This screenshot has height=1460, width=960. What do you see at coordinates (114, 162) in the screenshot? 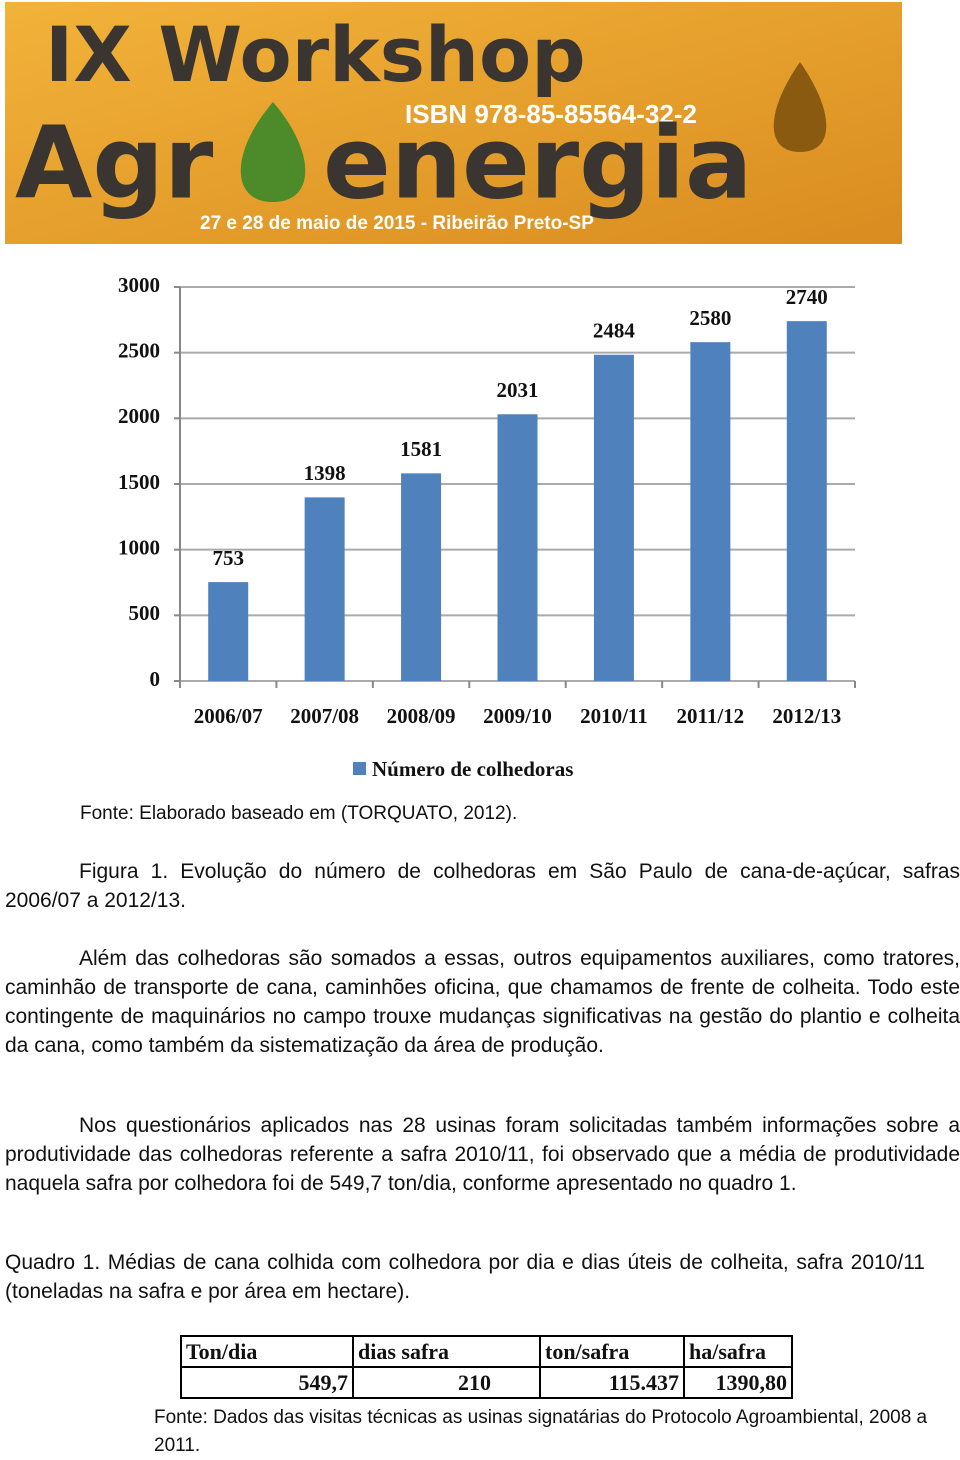
I see `brand-start: Agr` at bounding box center [114, 162].